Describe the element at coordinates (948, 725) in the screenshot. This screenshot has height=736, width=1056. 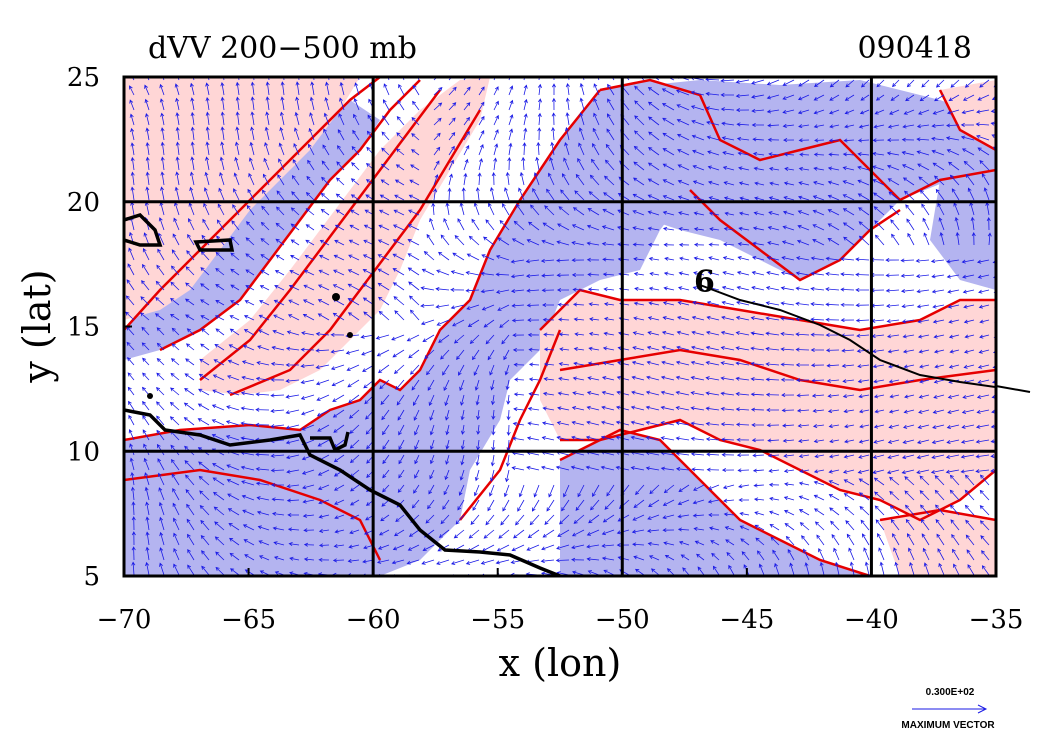
I see `vector-legend-label: MAXIMUM VECTOR` at that location.